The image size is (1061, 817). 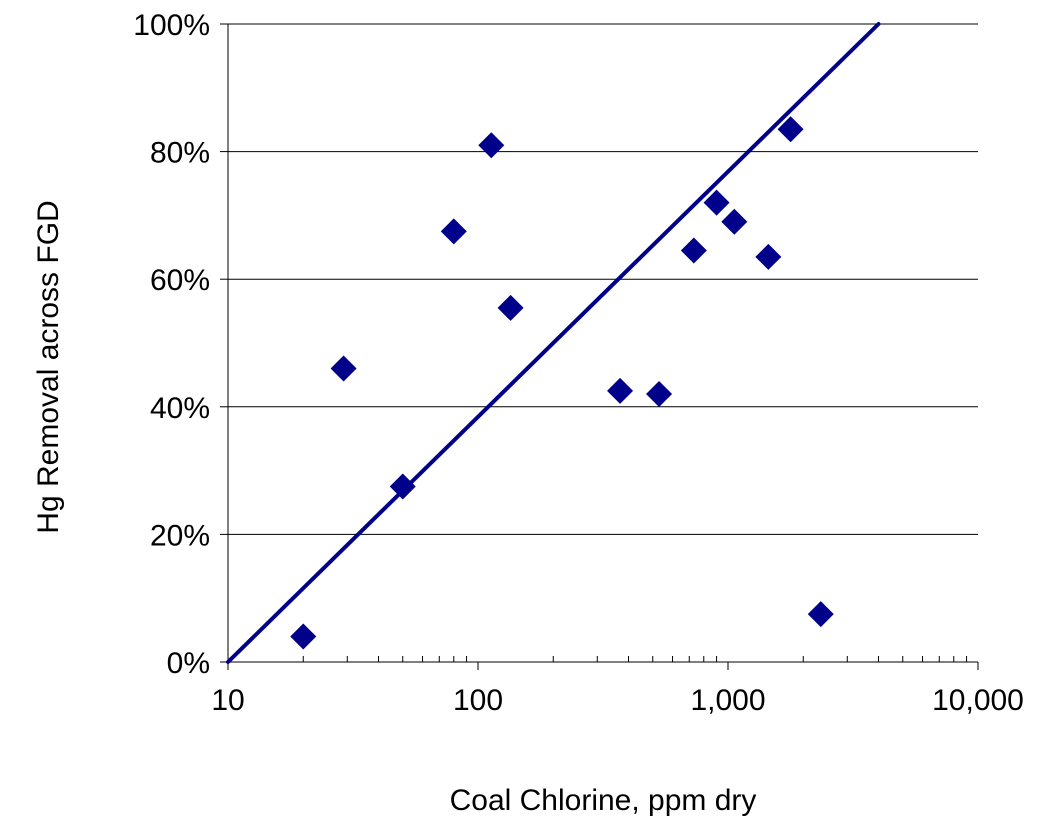 What do you see at coordinates (227, 700) in the screenshot?
I see `x-tick-label: 10` at bounding box center [227, 700].